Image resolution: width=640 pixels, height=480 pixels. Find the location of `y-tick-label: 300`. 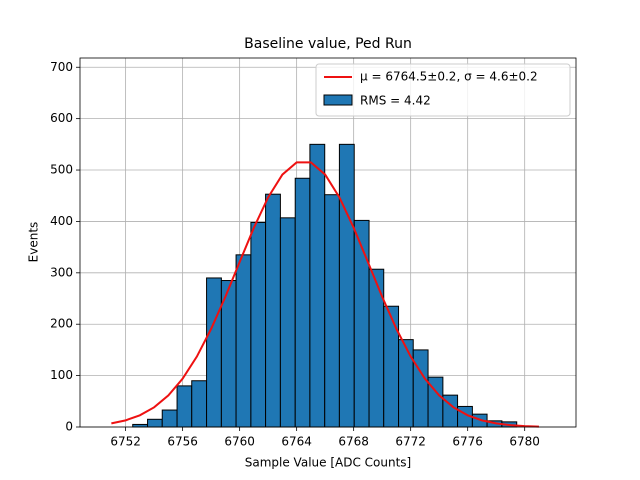

y-tick-label: 300 is located at coordinates (61, 272).